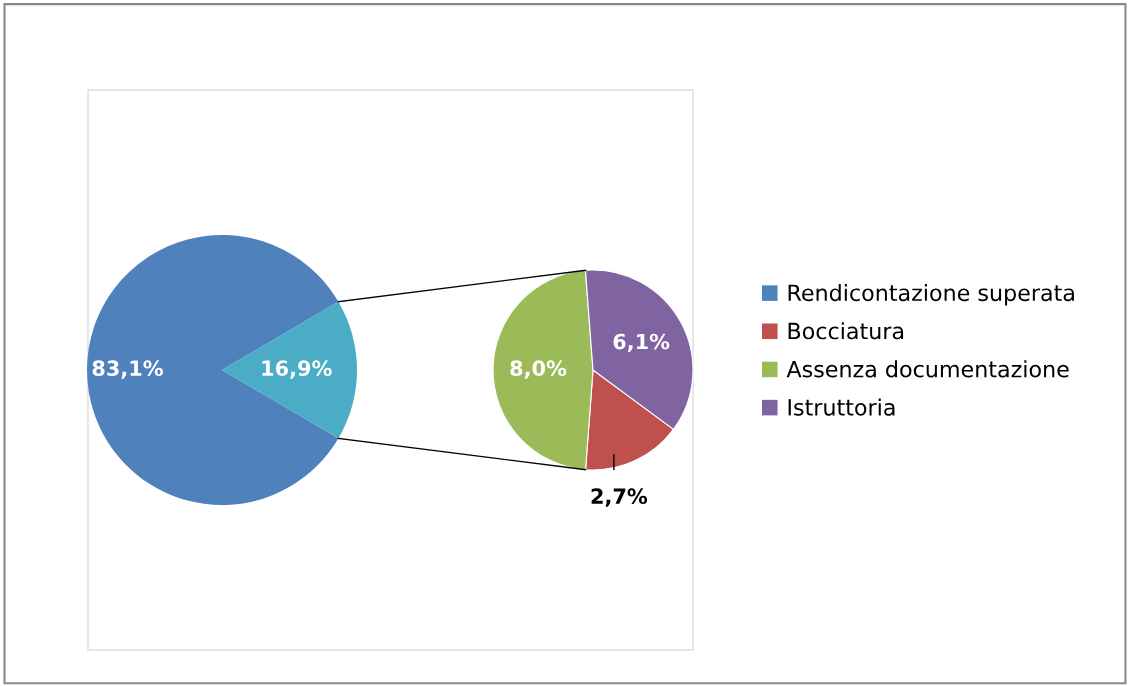 This screenshot has height=686, width=1130. Describe the element at coordinates (927, 369) in the screenshot. I see `legend-label: Assenza documentazione` at that location.